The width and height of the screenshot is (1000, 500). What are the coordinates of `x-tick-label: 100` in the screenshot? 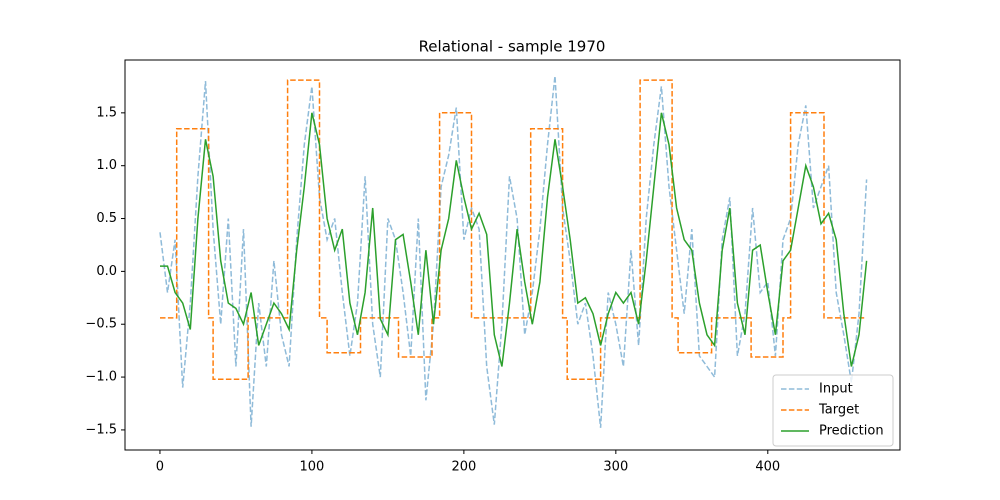 It's located at (311, 467).